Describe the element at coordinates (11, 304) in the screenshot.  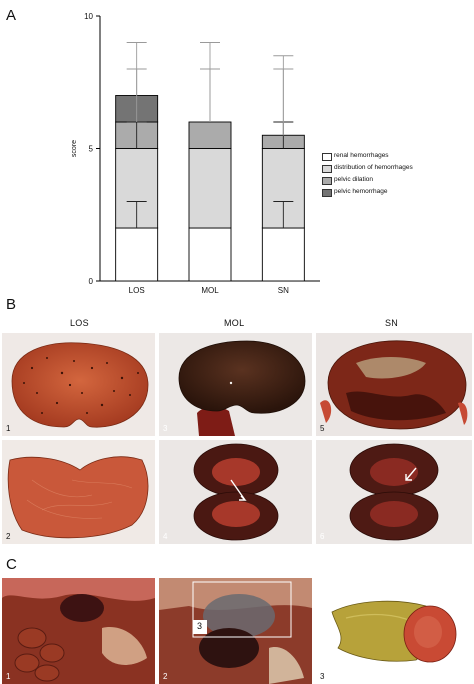
I see `panel-label-b: B` at that location.